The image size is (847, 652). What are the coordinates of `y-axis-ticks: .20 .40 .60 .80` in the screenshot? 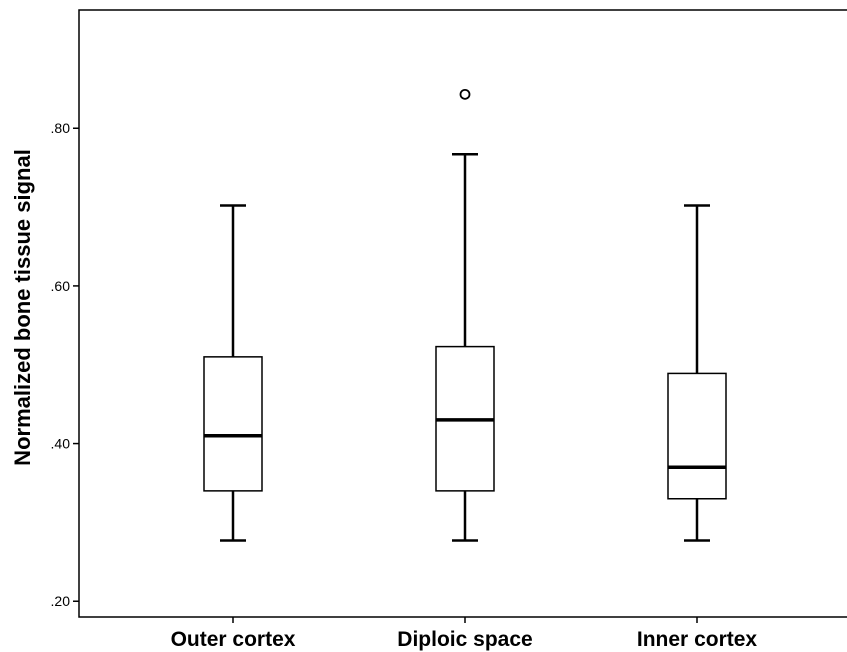 It's located at (65, 364).